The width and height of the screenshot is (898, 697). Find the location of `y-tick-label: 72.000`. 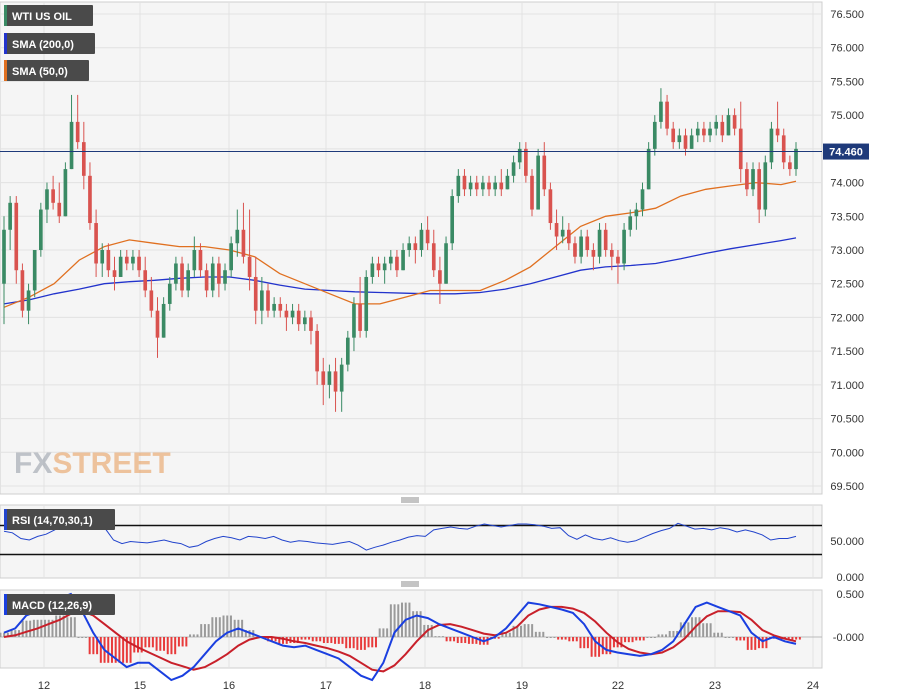

y-tick-label: 72.000 is located at coordinates (847, 318).